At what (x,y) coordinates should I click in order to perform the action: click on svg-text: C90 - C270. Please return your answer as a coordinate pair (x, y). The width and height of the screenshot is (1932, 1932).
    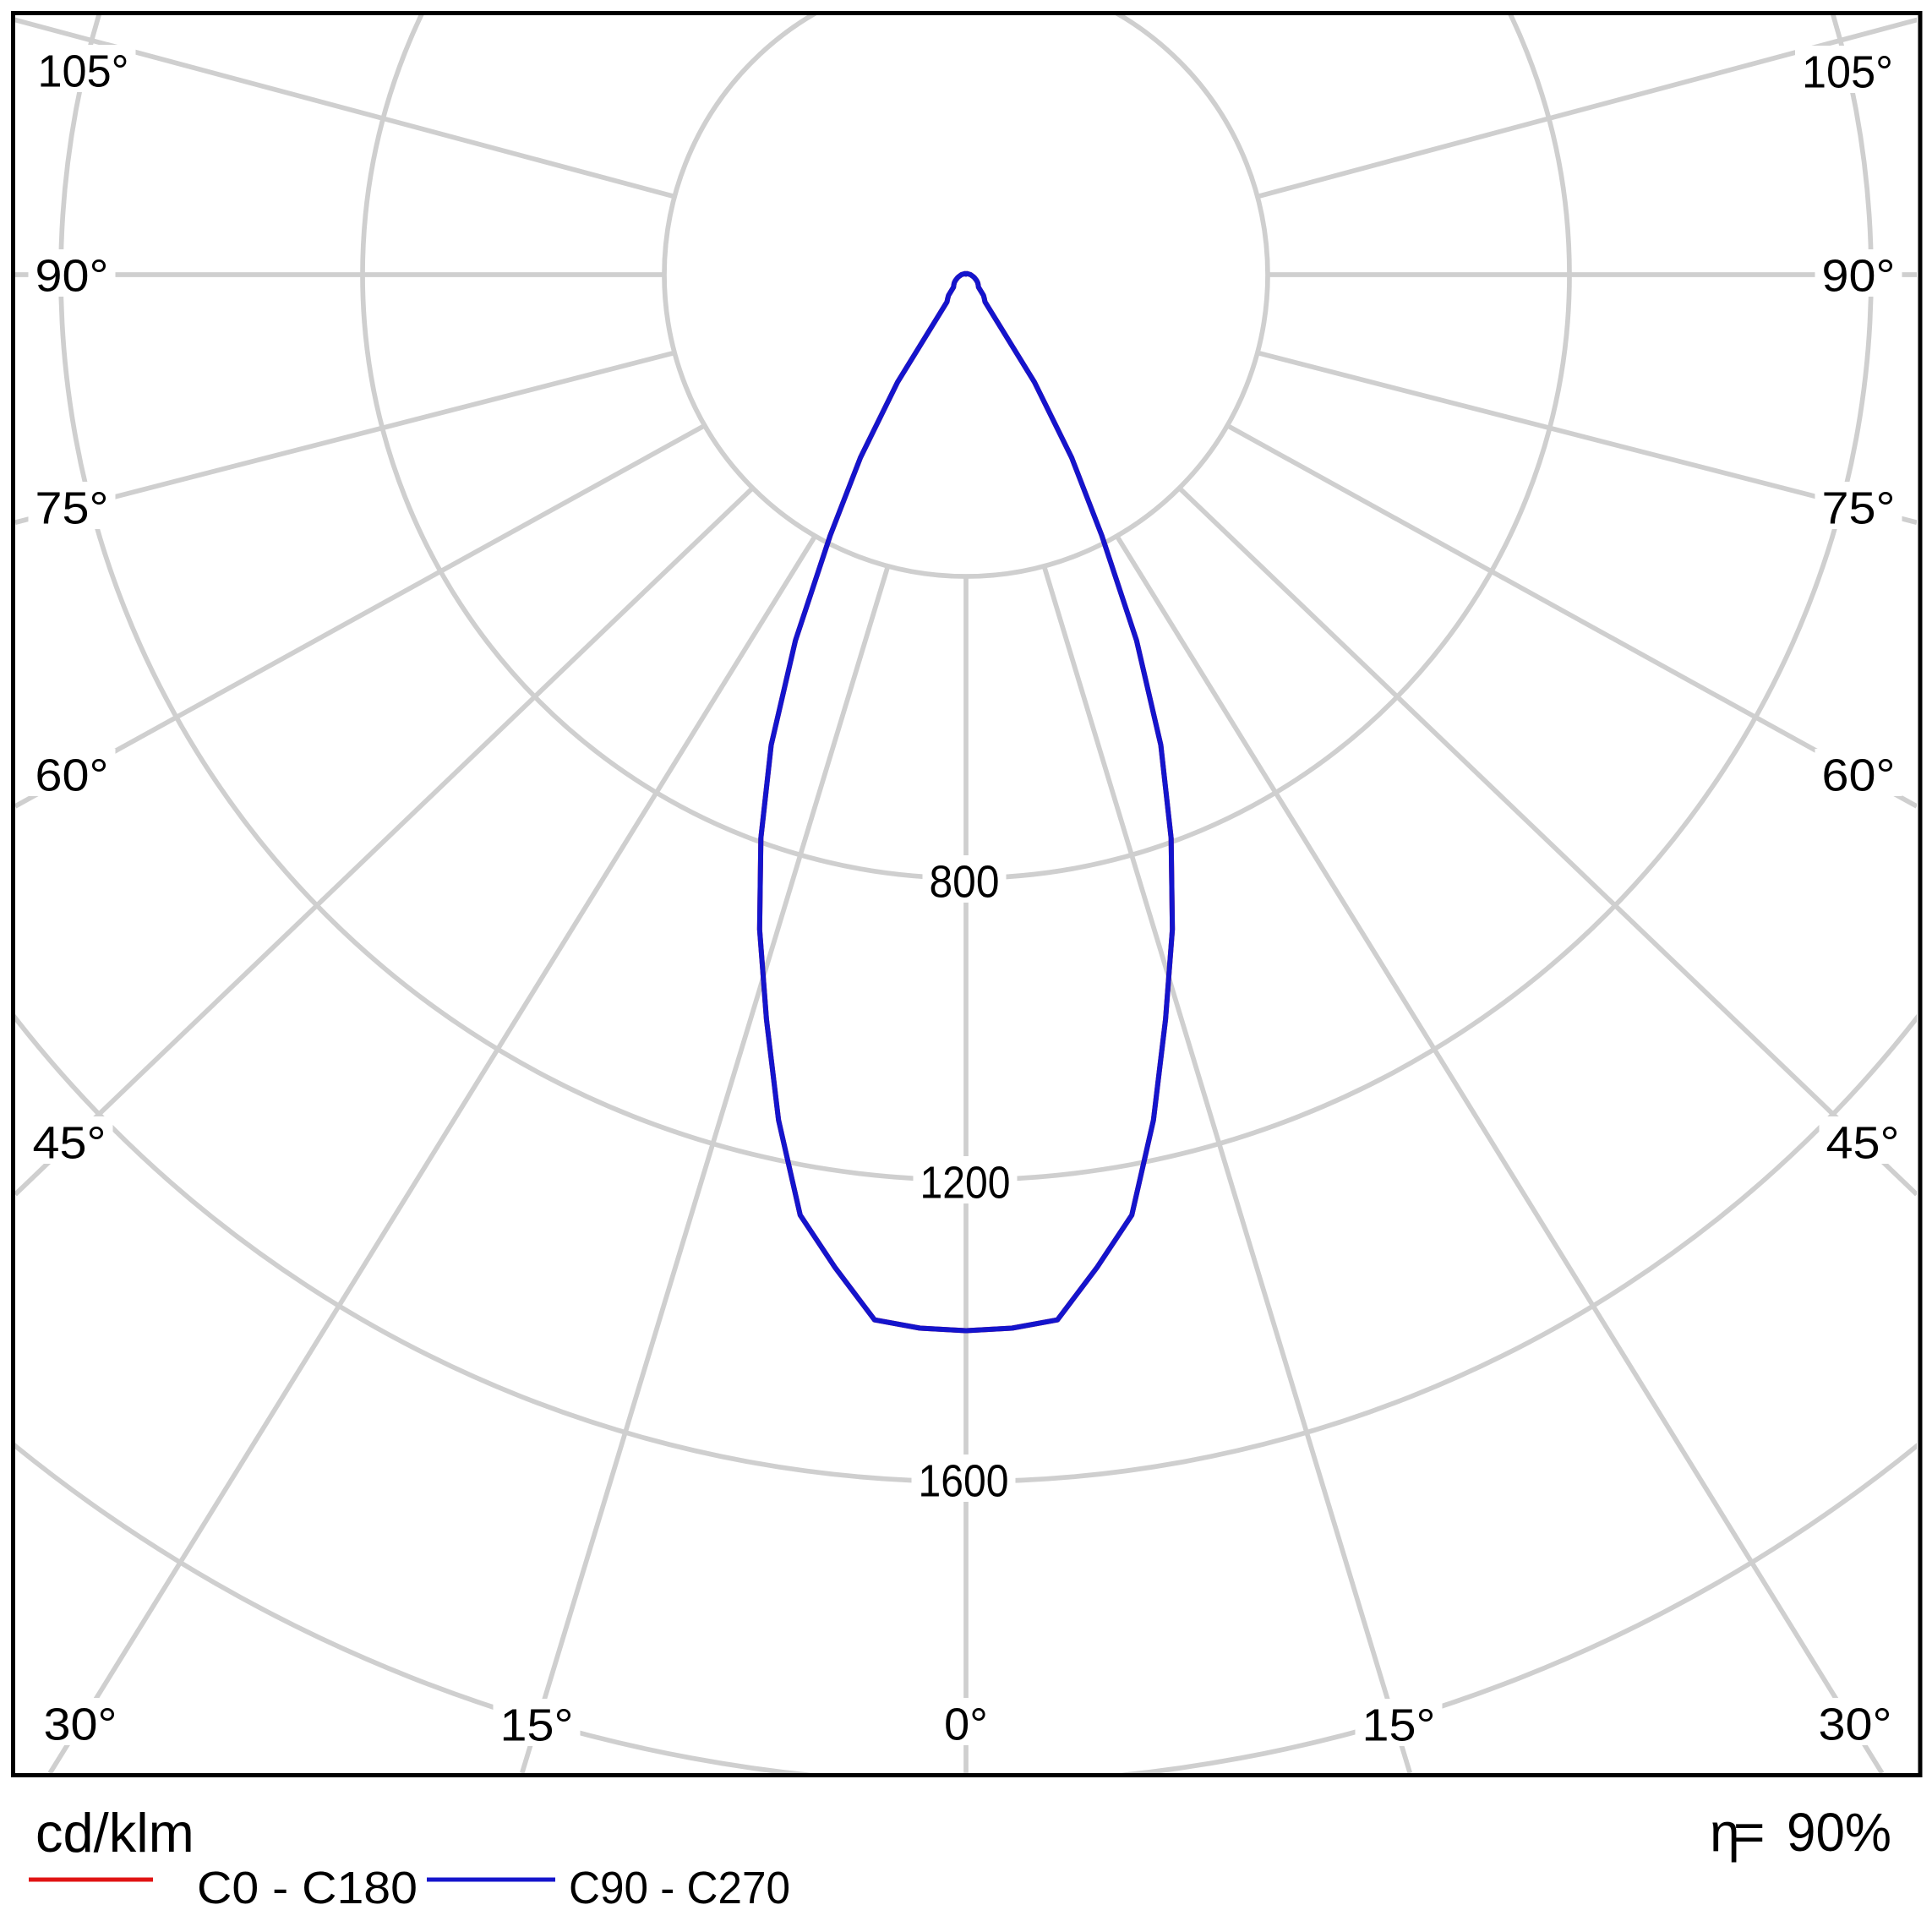
    Looking at the image, I should click on (679, 1888).